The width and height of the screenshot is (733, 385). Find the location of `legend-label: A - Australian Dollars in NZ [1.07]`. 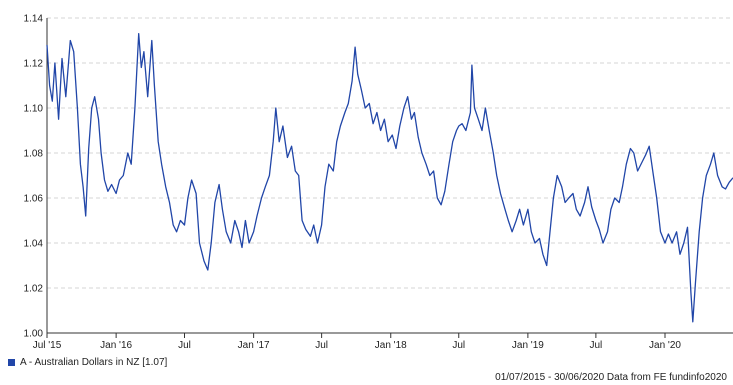

legend-label: A - Australian Dollars in NZ [1.07] is located at coordinates (94, 362).